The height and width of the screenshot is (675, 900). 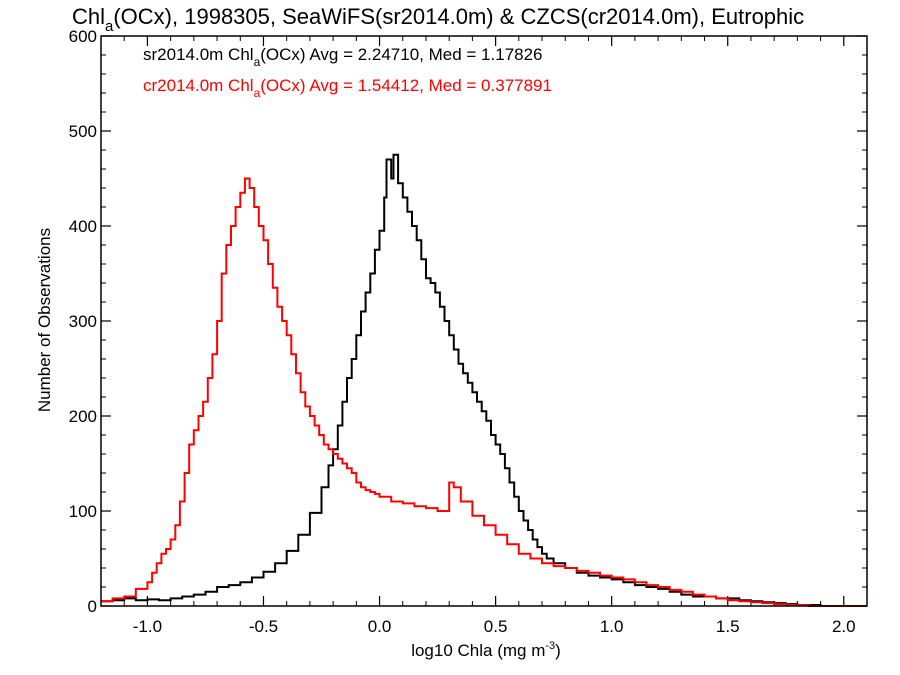 I want to click on title-subscript: a, so click(x=109, y=26).